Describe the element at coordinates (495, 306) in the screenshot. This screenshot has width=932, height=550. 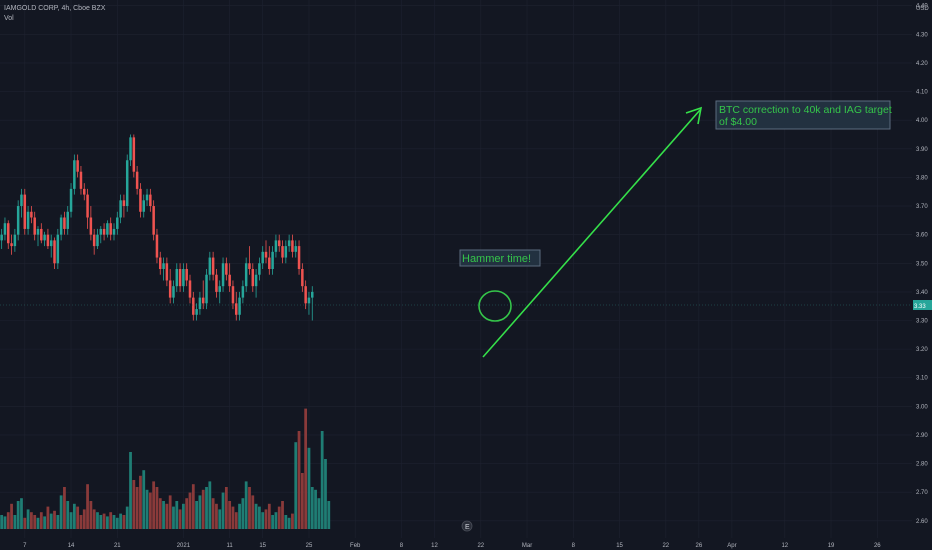
I see `hammer-circle` at that location.